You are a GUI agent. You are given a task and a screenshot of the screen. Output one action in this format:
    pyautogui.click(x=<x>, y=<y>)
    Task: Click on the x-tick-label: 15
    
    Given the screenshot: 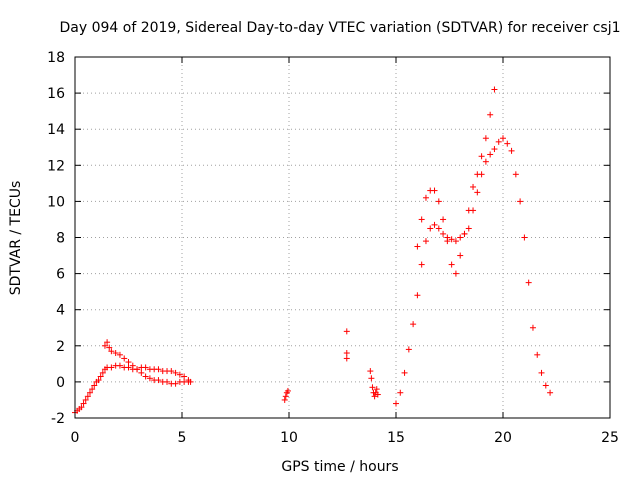 What is the action you would take?
    pyautogui.click(x=396, y=438)
    